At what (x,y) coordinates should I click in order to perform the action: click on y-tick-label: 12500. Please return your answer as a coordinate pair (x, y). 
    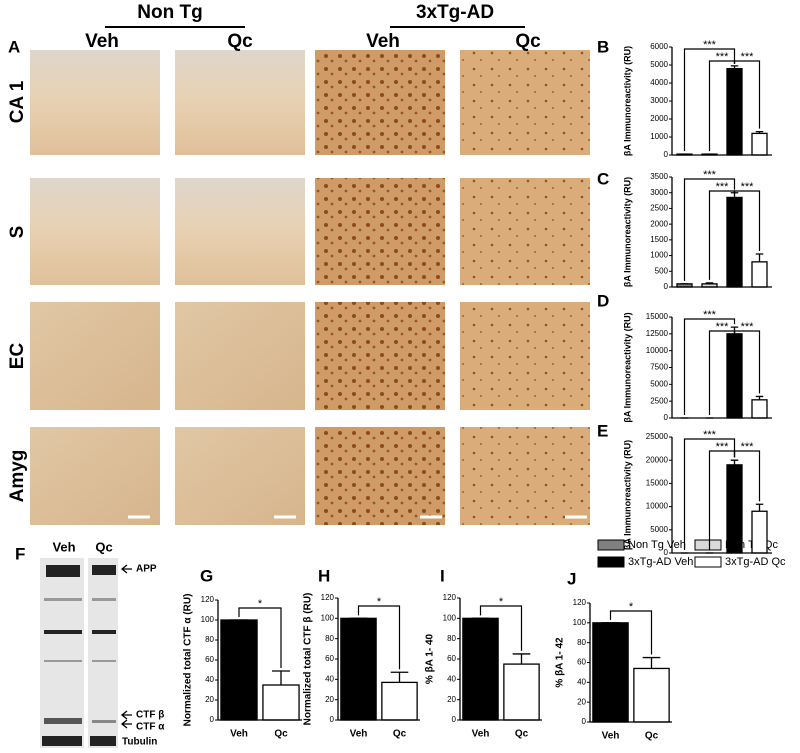
    Looking at the image, I should click on (657, 333).